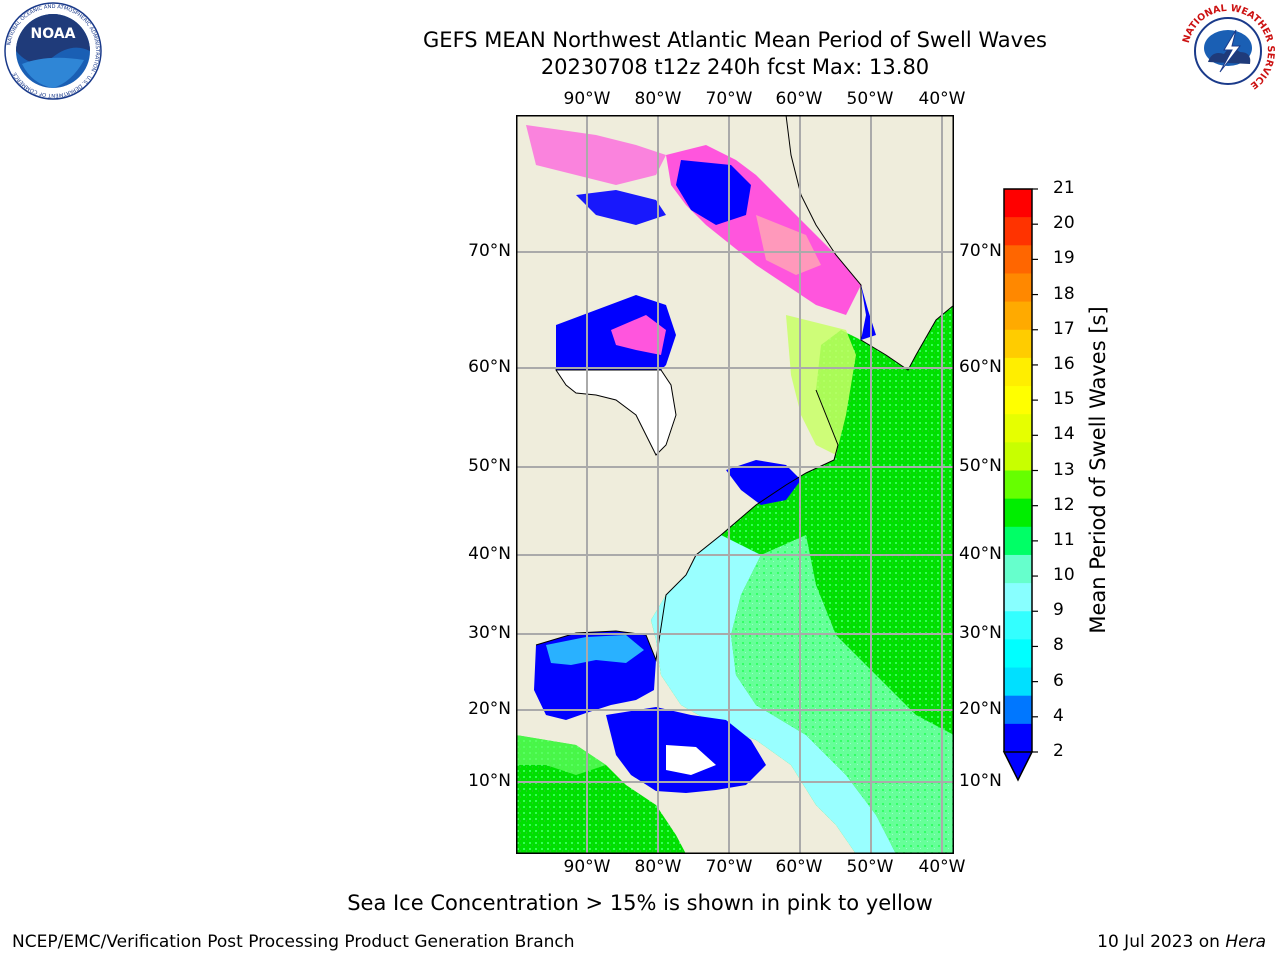 The image size is (1280, 960). I want to click on greenland-east-ice, so click(868, 312).